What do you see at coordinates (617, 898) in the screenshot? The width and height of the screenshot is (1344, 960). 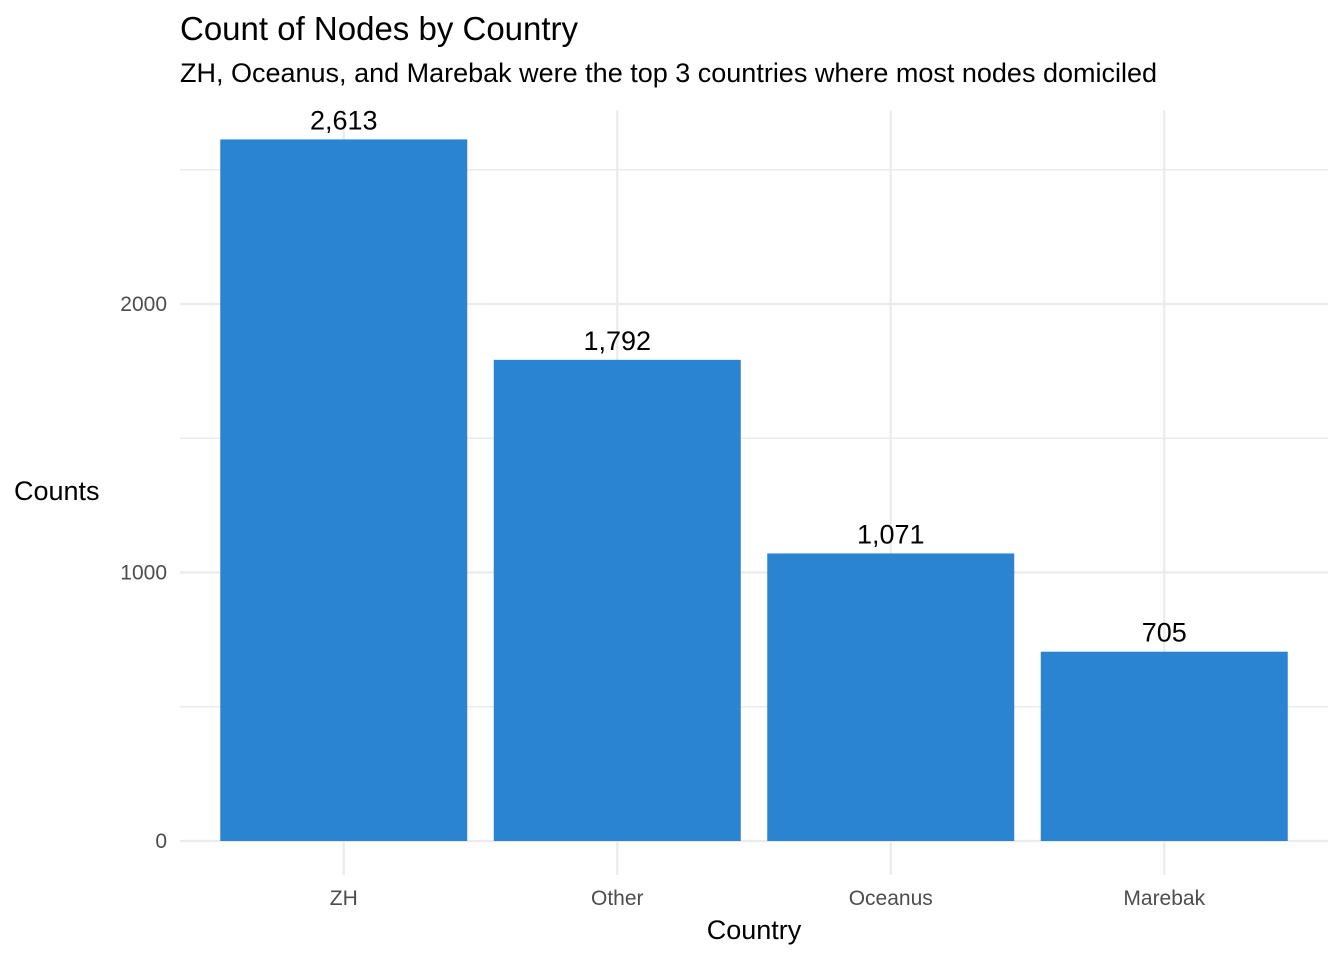 I see `x-tick-label: Other` at bounding box center [617, 898].